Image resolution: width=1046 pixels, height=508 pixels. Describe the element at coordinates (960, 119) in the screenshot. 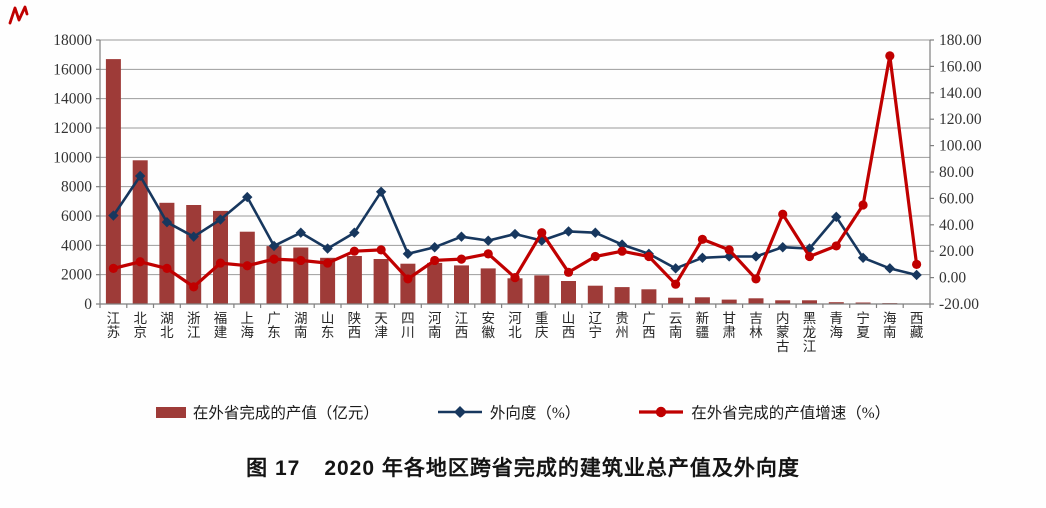

I see `right-tick-label: 120.00` at that location.